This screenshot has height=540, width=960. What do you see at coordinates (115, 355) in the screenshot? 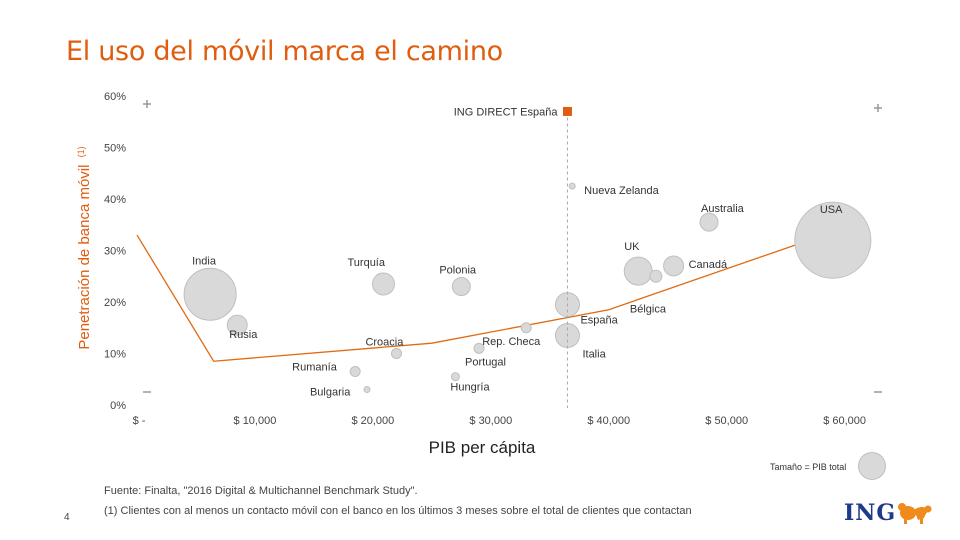
I see `y-tick-10: 10%` at bounding box center [115, 355].